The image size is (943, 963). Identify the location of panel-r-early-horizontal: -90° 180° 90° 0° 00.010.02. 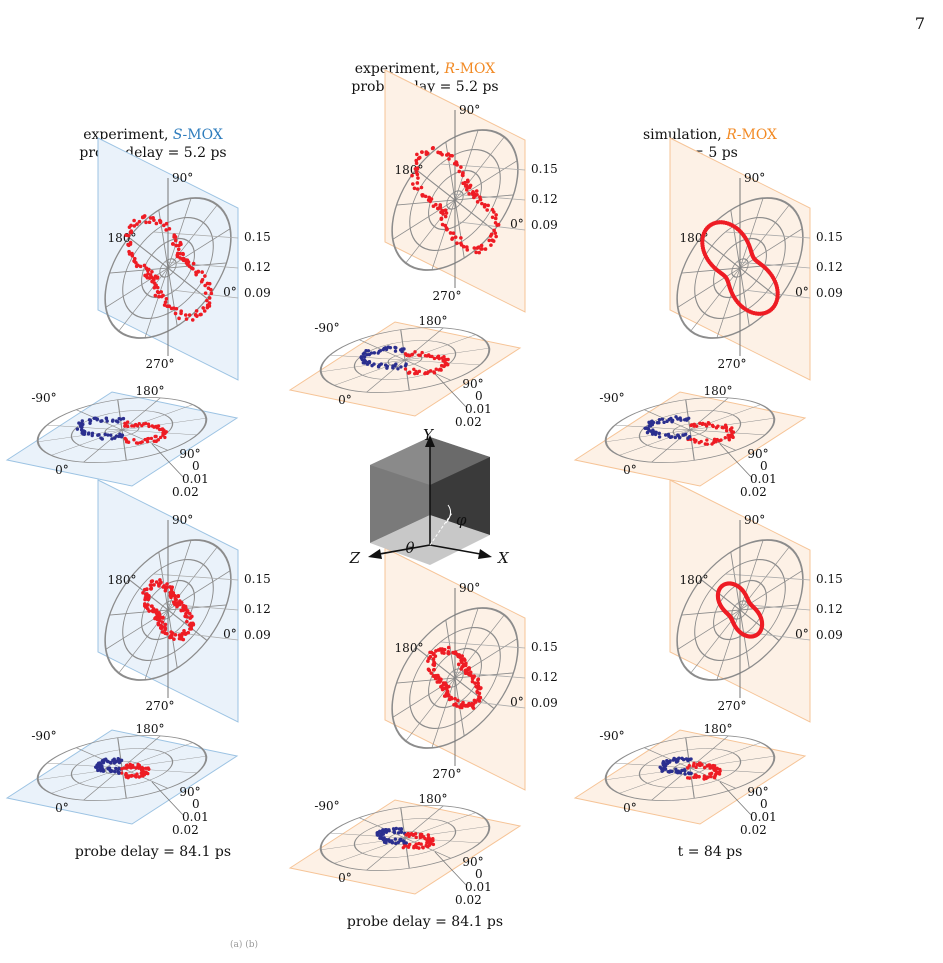
(405, 371).